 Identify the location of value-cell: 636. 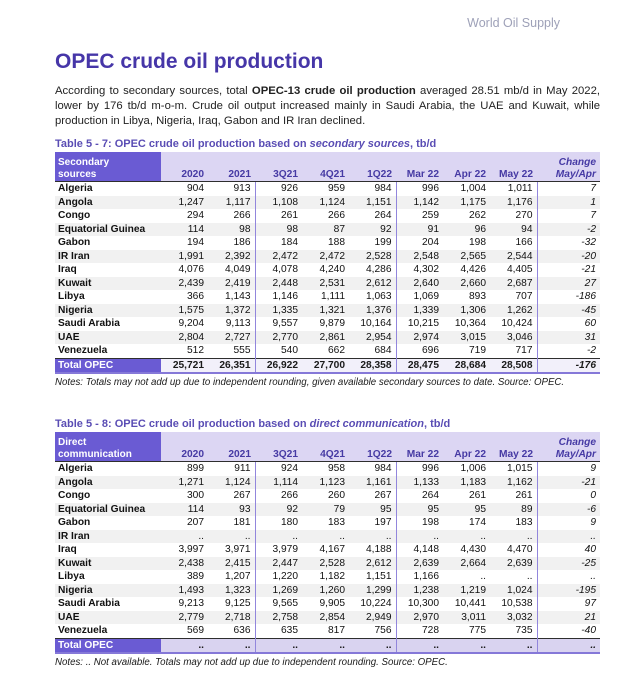
(232, 631).